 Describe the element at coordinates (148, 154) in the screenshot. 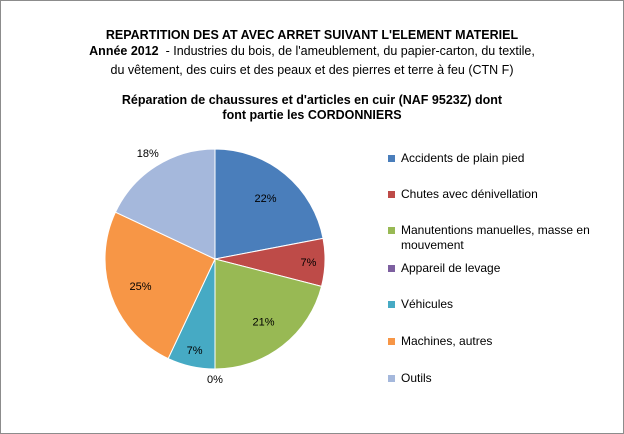

I see `data-label-outils: 18%` at that location.